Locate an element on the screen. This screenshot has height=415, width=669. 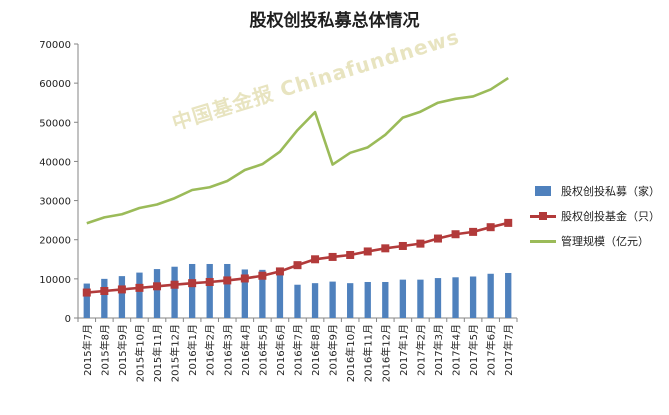
legend-item-scale: 管理规模（亿元） is located at coordinates (597, 241).